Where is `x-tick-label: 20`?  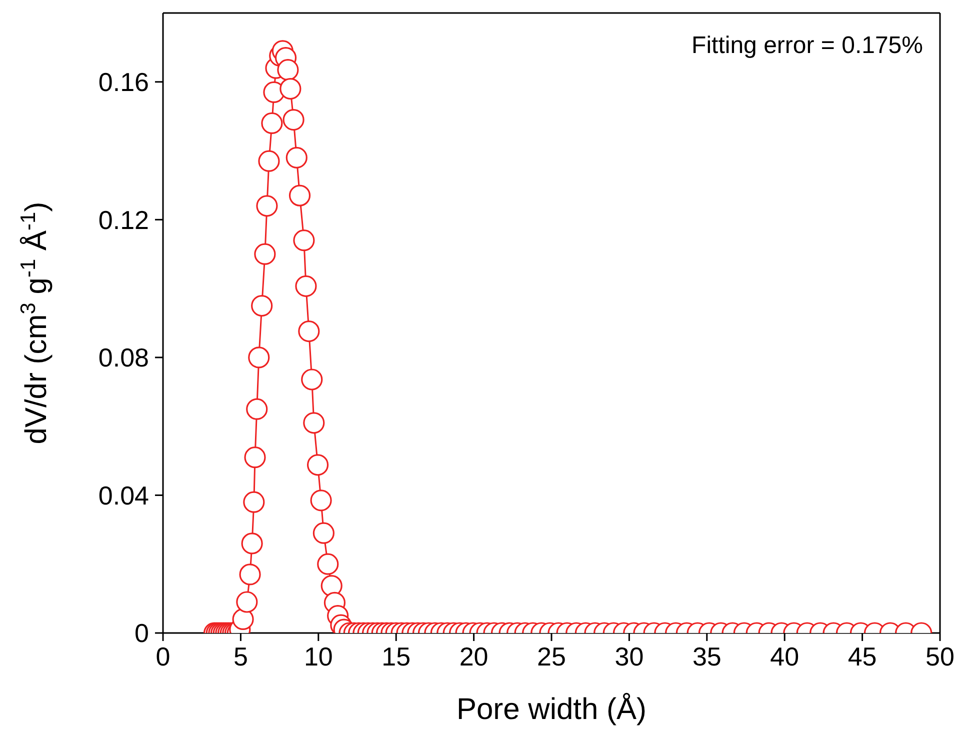
x-tick-label: 20 is located at coordinates (473, 656).